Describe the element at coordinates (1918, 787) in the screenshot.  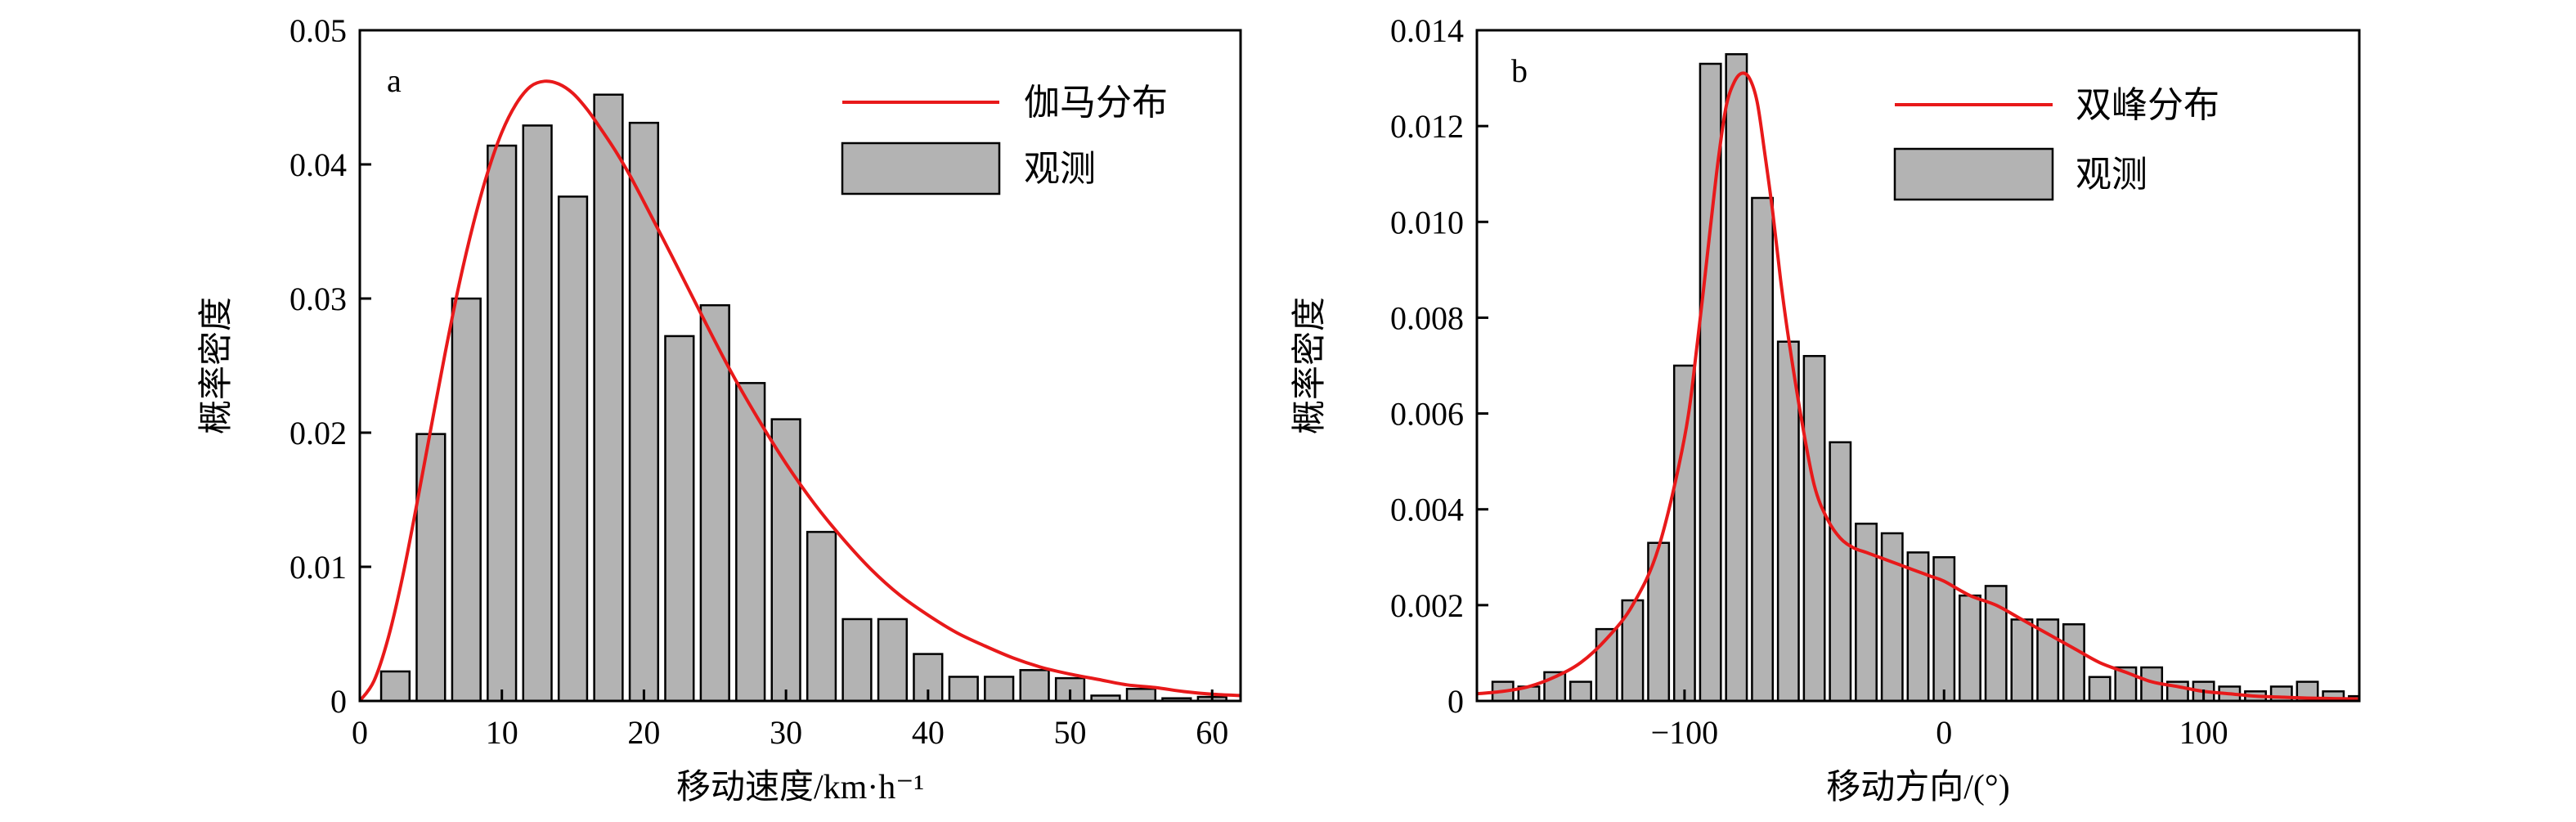
I see `x-axis-title: 移动方向/(°)` at that location.